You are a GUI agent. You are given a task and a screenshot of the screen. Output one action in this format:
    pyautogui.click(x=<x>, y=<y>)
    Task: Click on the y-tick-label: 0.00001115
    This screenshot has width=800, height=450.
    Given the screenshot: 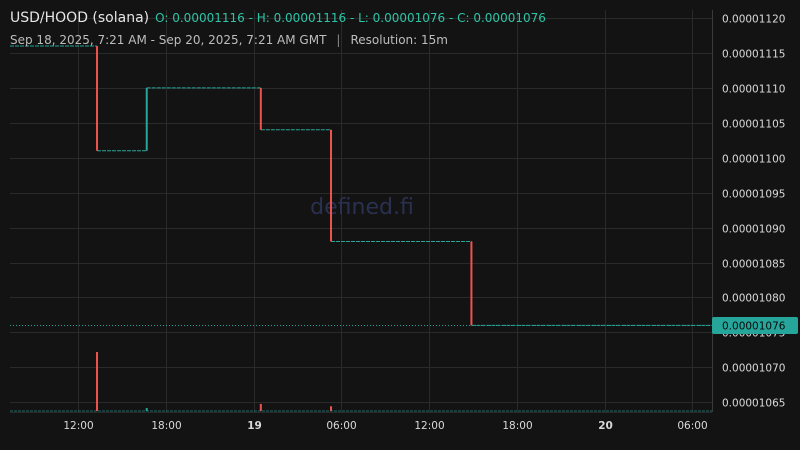 What is the action you would take?
    pyautogui.click(x=753, y=55)
    